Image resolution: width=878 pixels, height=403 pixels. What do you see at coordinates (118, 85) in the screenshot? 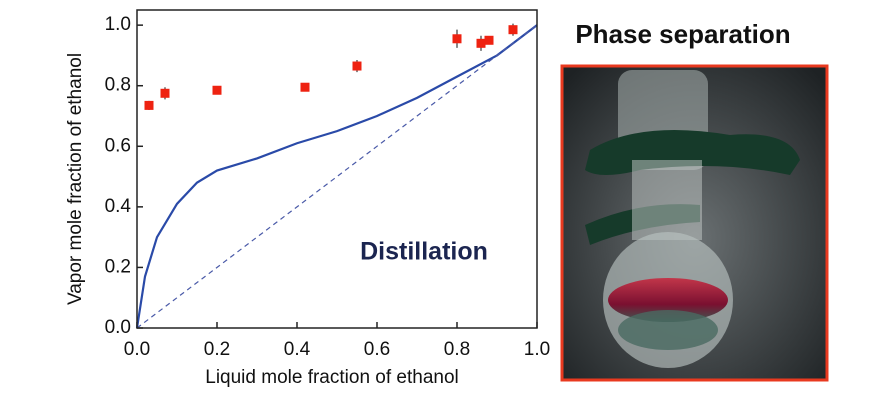
I see `y-tick-label: 0.8` at bounding box center [118, 85].